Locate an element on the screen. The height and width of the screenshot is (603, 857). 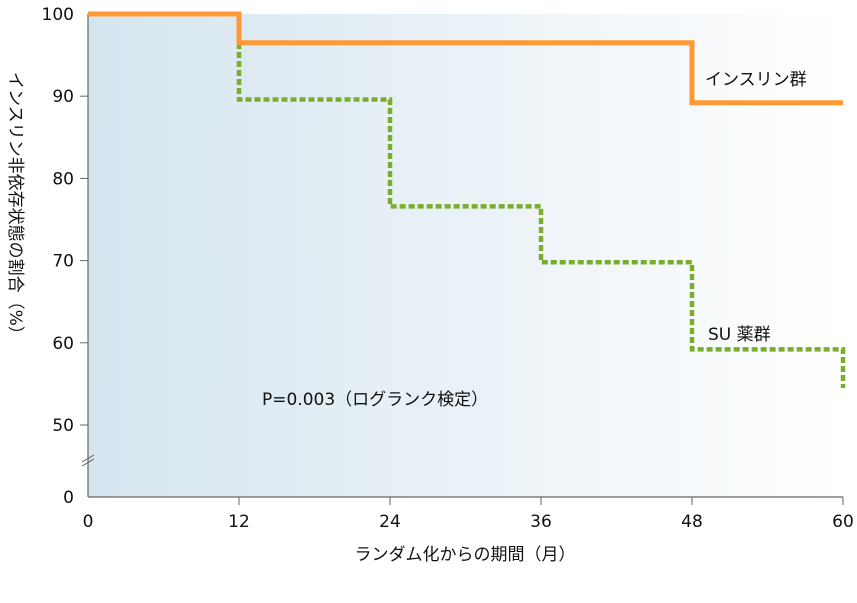
p-value-annotation: P=0.003（ログランク検定） is located at coordinates (375, 400).